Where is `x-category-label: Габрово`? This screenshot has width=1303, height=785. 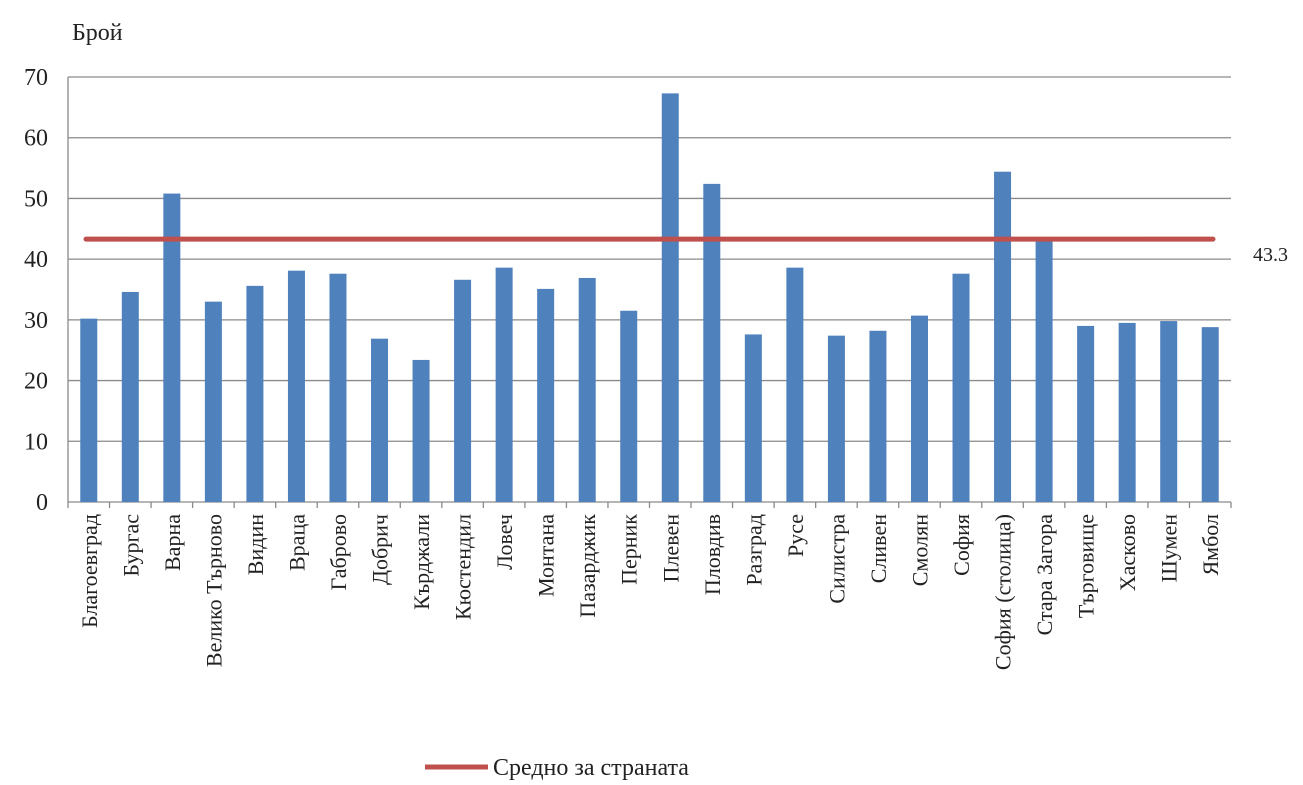
x-category-label: Габрово is located at coordinates (338, 552).